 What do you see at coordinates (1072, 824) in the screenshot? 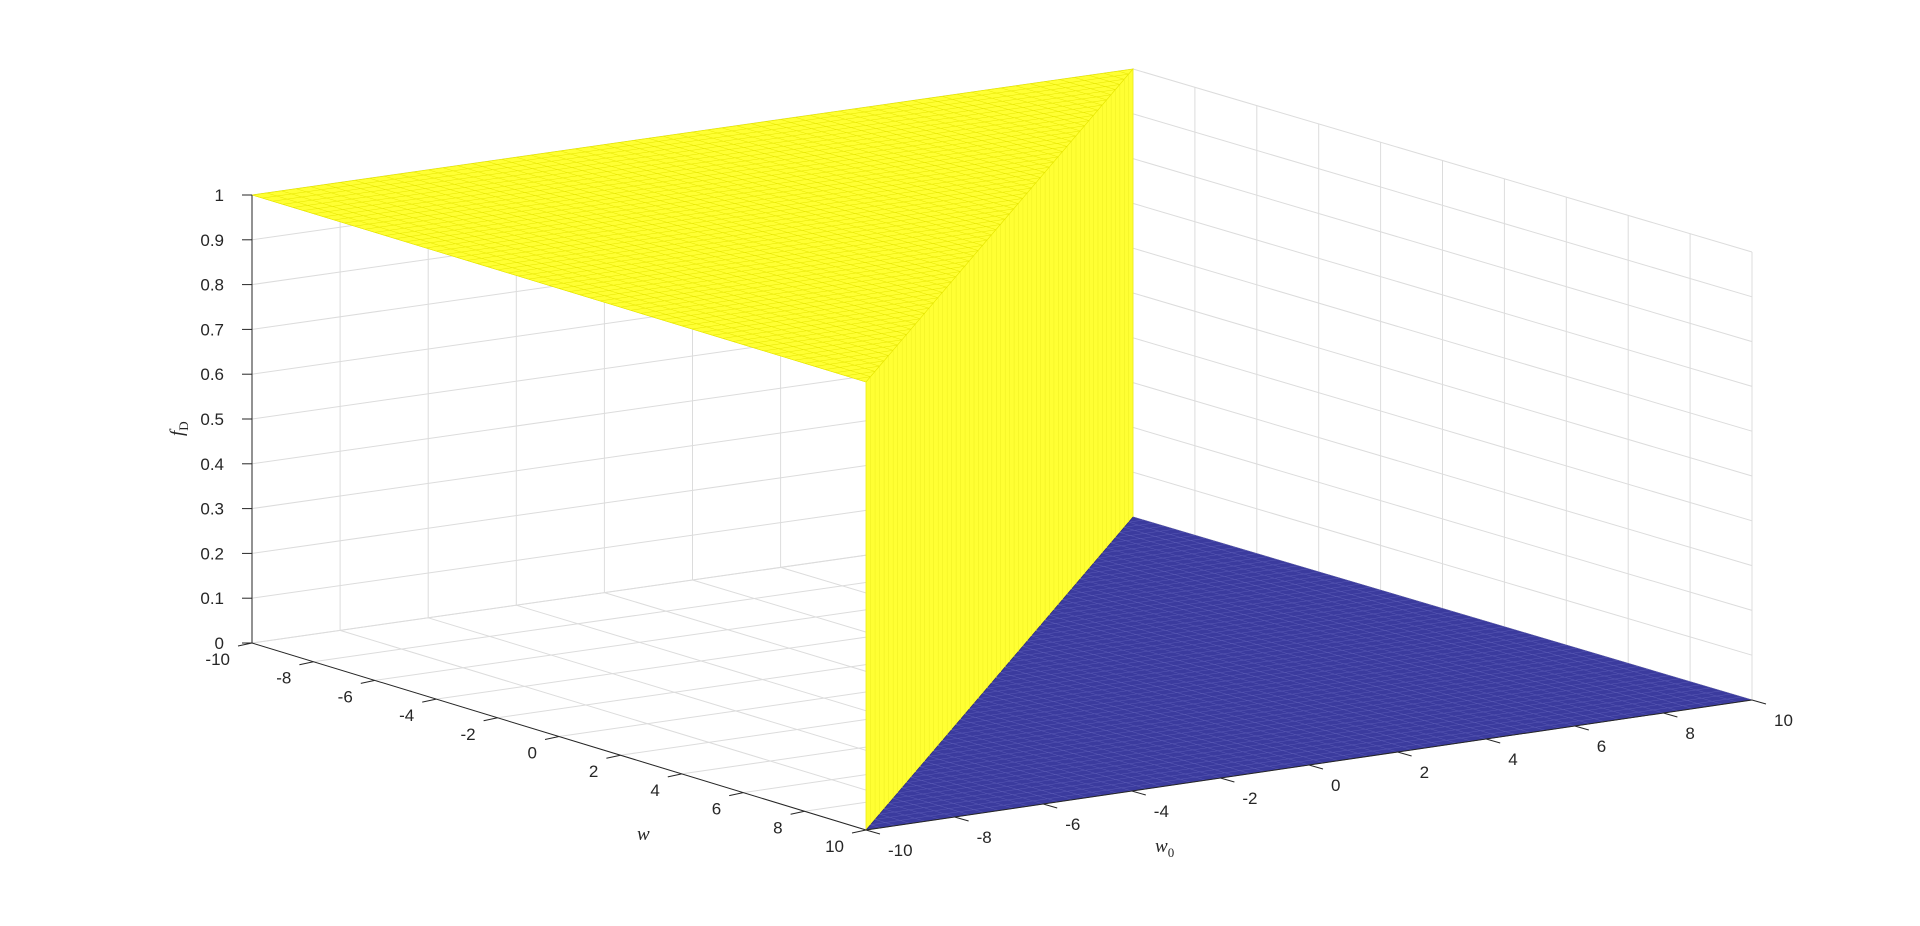
I see `y-tick-label: -6` at bounding box center [1072, 824].